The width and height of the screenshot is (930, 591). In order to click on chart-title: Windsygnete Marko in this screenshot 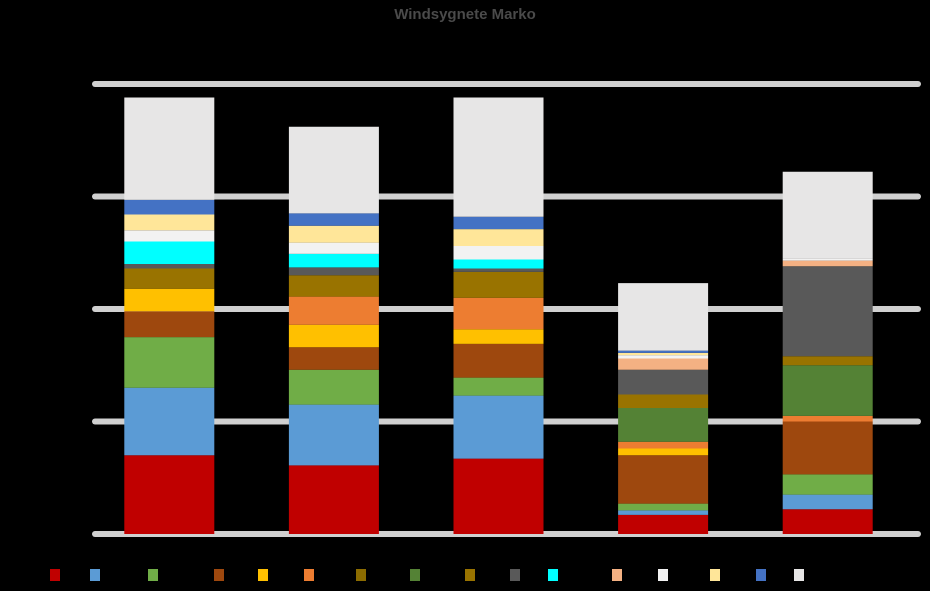, I will do `click(465, 14)`.